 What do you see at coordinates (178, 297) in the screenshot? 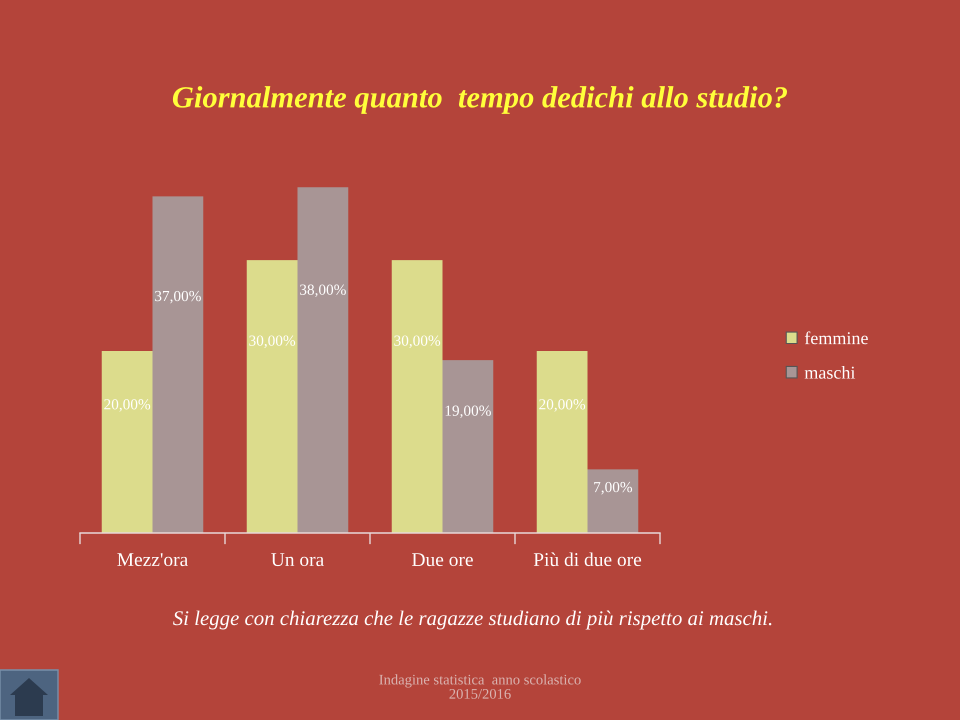
I see `data-label: 37,00%` at bounding box center [178, 297].